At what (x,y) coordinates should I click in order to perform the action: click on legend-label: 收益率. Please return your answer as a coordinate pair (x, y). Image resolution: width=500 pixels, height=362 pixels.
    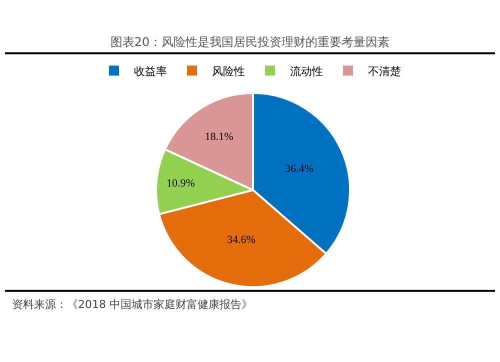
    Looking at the image, I should click on (150, 71).